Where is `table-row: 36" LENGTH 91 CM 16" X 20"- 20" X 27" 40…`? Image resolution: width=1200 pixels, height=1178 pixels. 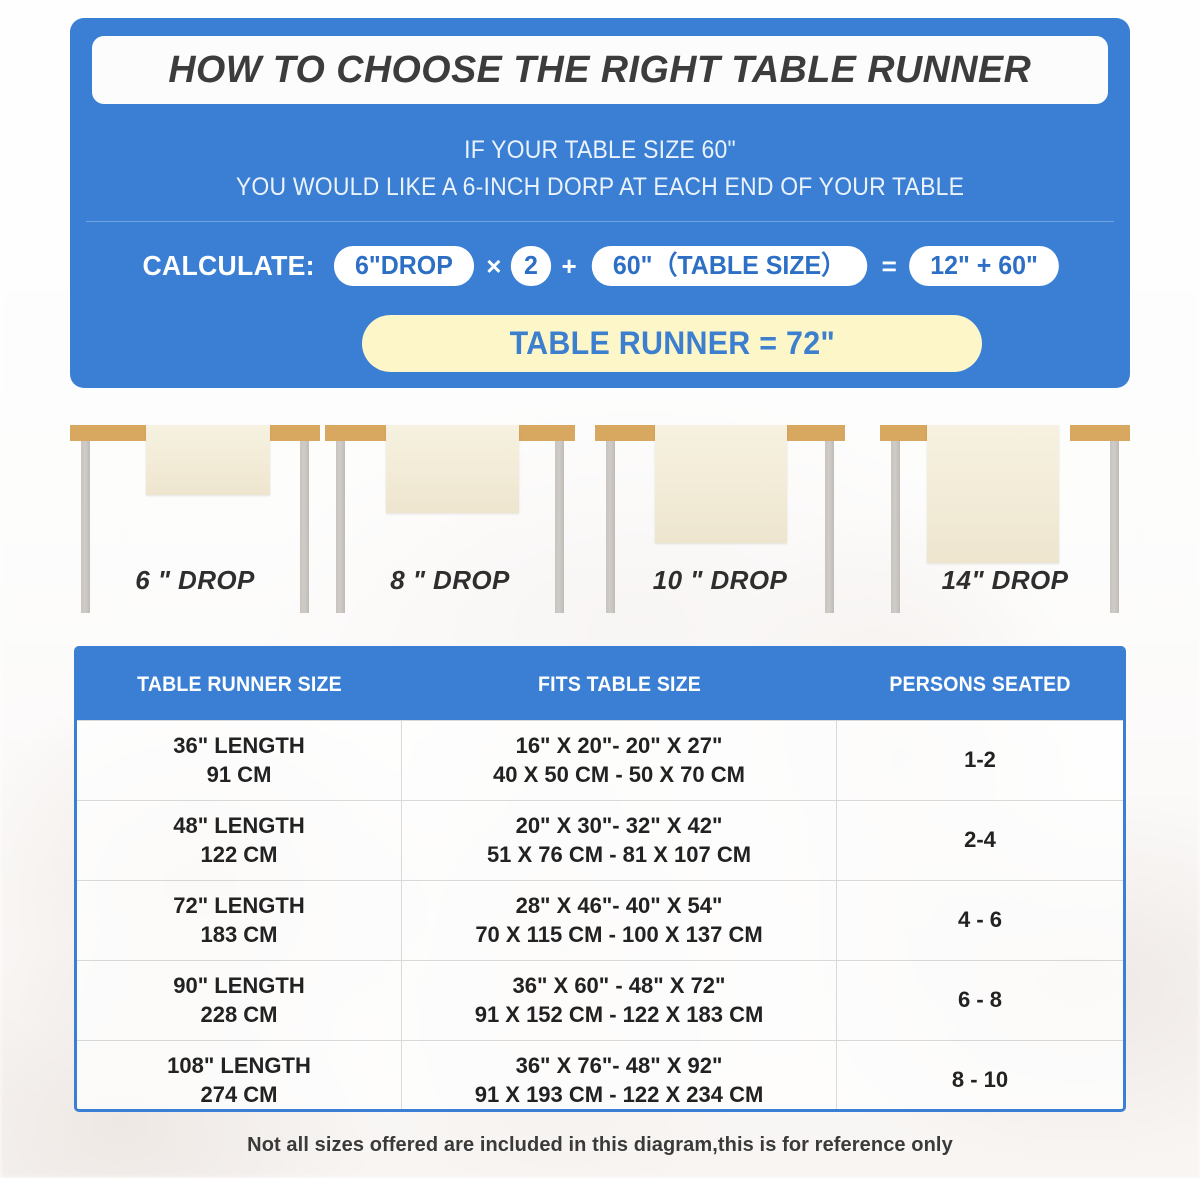
table-row: 36" LENGTH 91 CM 16" X 20"- 20" X 27" 40… is located at coordinates (600, 760).